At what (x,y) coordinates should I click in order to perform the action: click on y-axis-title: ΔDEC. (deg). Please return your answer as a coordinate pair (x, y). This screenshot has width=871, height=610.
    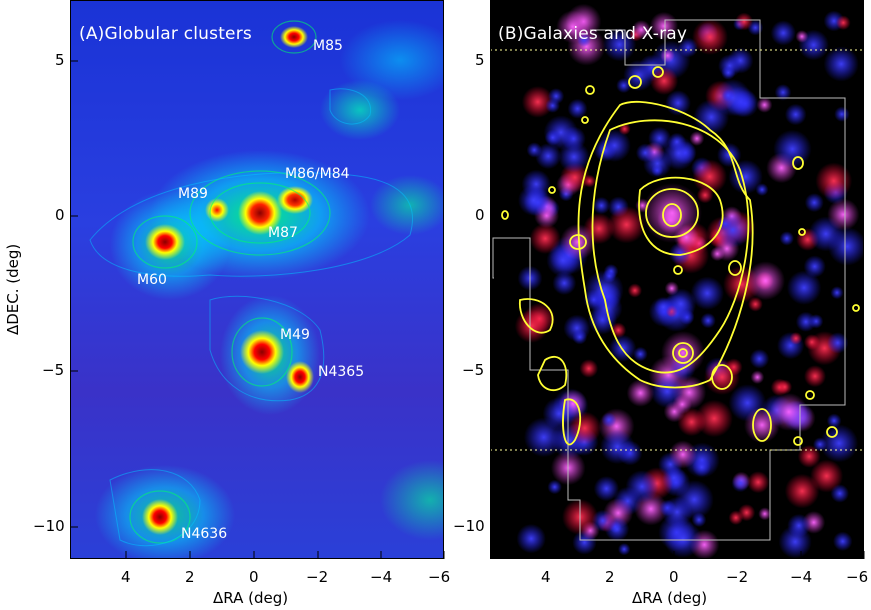
    Looking at the image, I should click on (13, 289).